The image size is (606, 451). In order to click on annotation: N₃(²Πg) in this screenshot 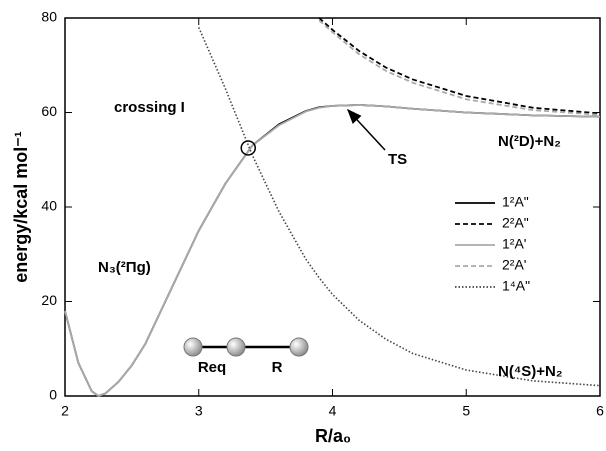, I will do `click(124, 267)`.